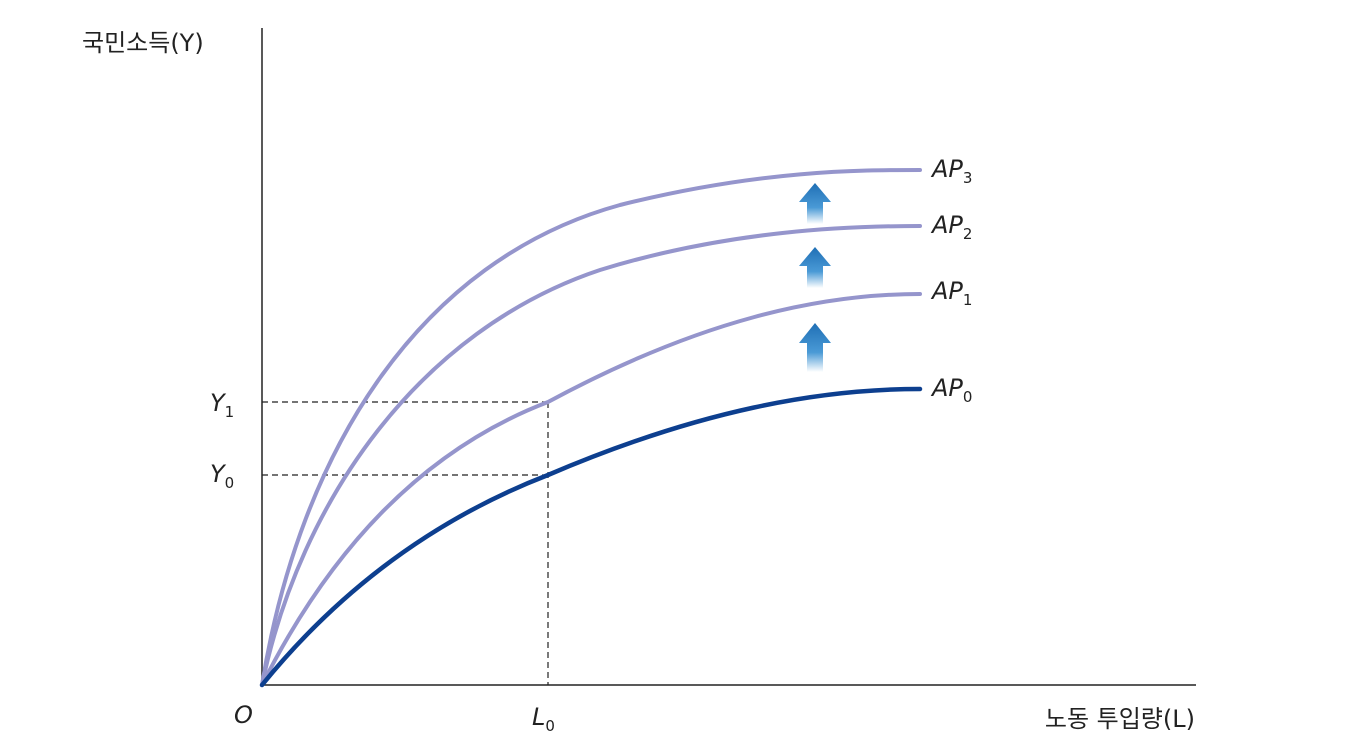 The width and height of the screenshot is (1365, 753). I want to click on x-marker: L0, so click(543, 719).